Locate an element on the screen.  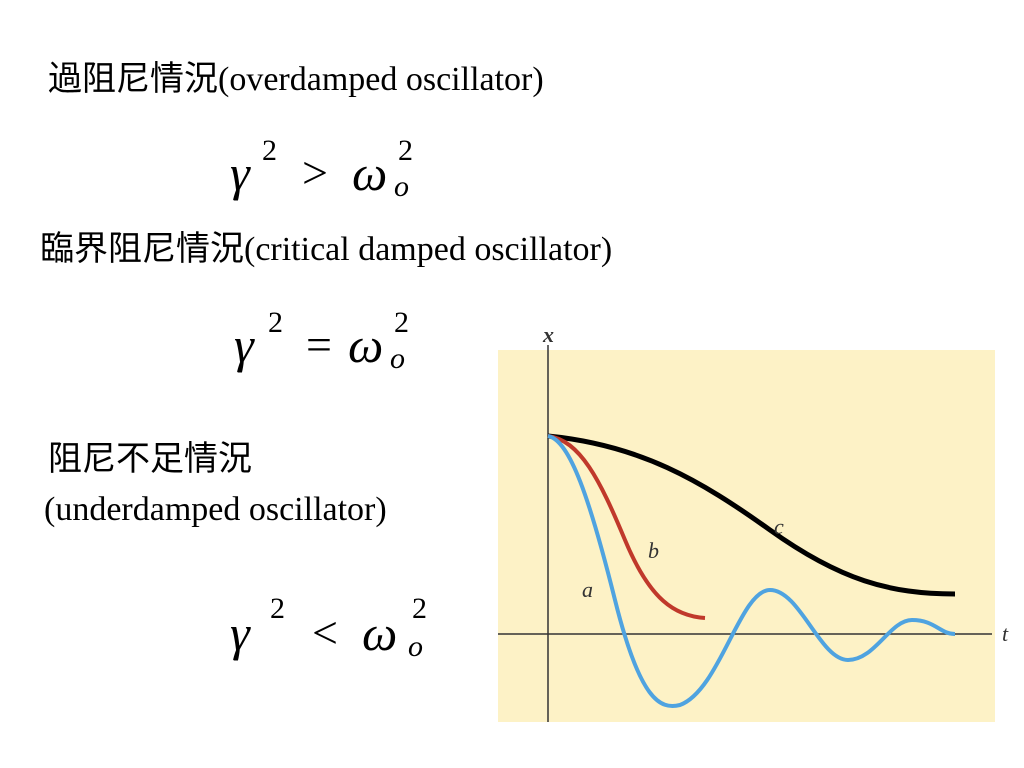
curve-label: b is located at coordinates (653, 550).